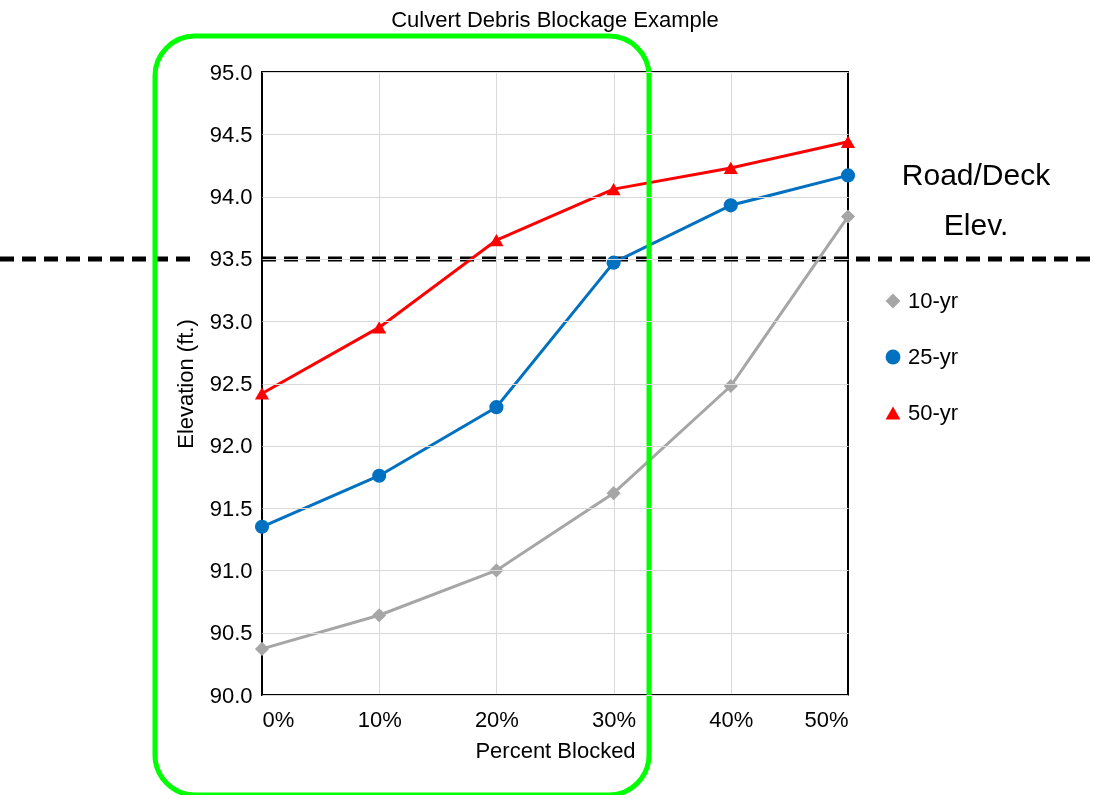 The height and width of the screenshot is (799, 1096). I want to click on legend-label: 25-yr, so click(933, 356).